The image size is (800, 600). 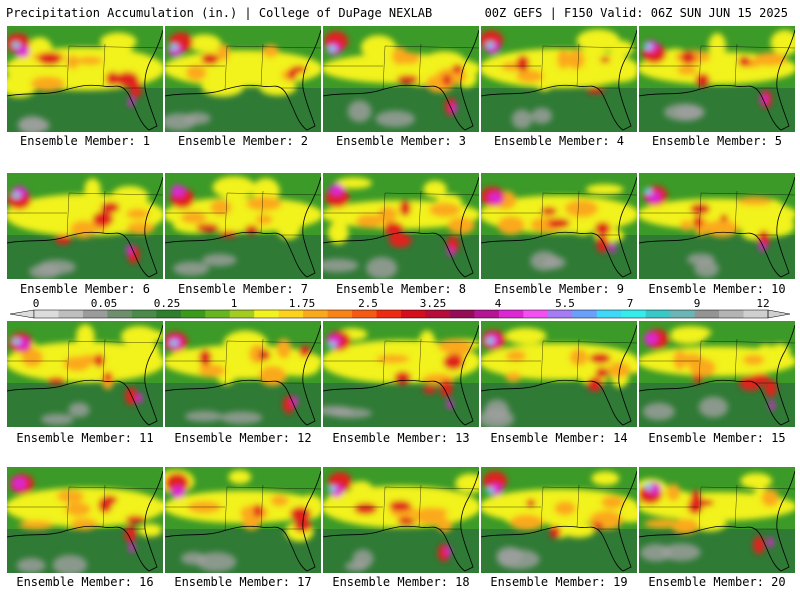 I want to click on member-caption: Ensemble Member: 5, so click(x=717, y=141).